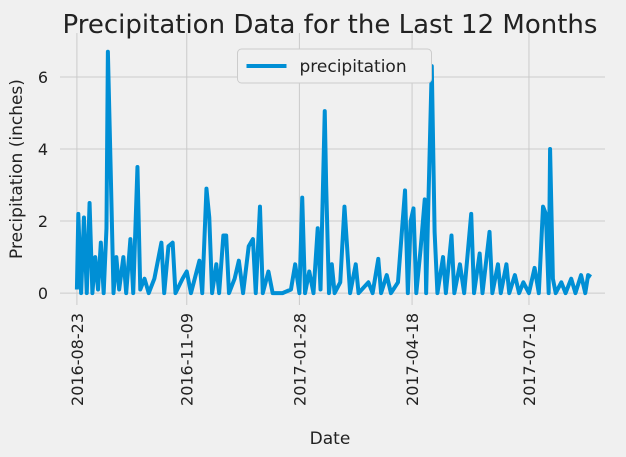 This screenshot has width=626, height=457. What do you see at coordinates (43, 293) in the screenshot?
I see `y-tick-label: 0` at bounding box center [43, 293].